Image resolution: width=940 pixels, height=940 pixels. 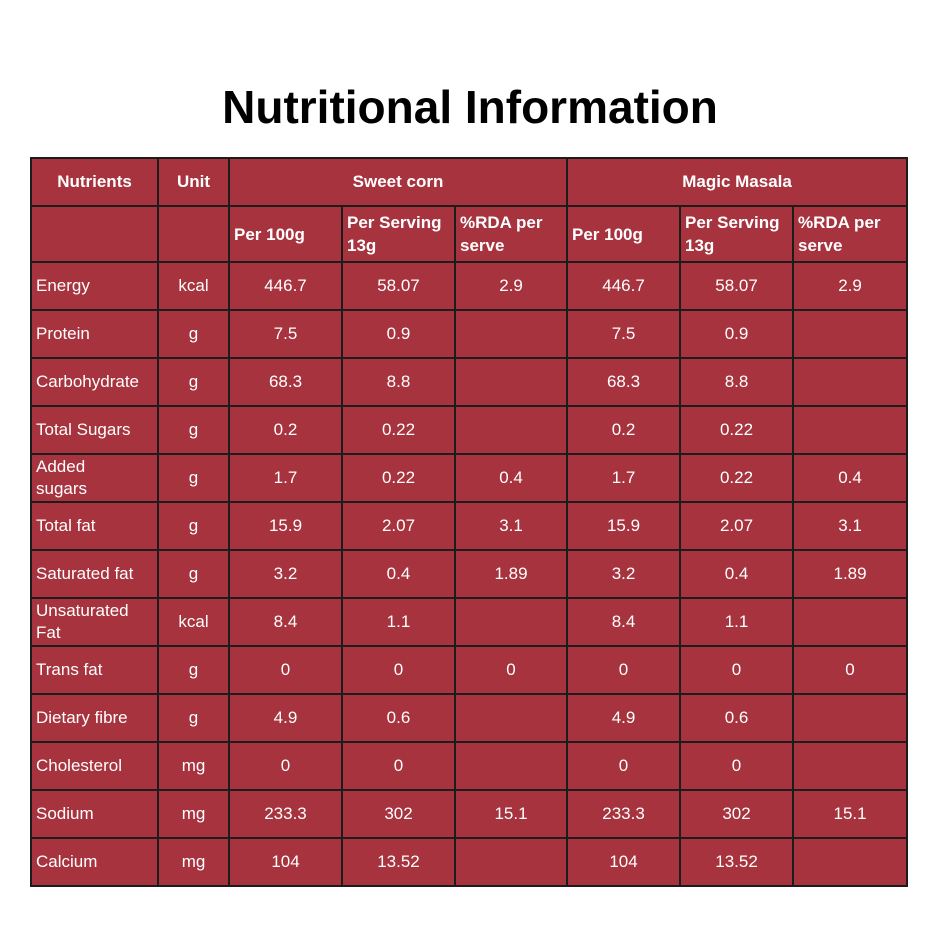 What do you see at coordinates (398, 234) in the screenshot?
I see `subcolumn-header: Per Serving 13g` at bounding box center [398, 234].